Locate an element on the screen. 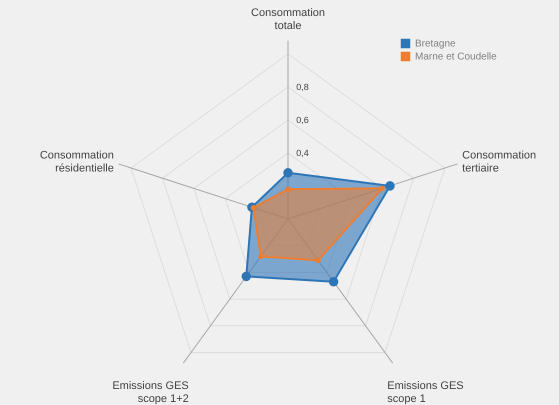 The image size is (559, 405). y-tick-label: 0,6 is located at coordinates (302, 120).